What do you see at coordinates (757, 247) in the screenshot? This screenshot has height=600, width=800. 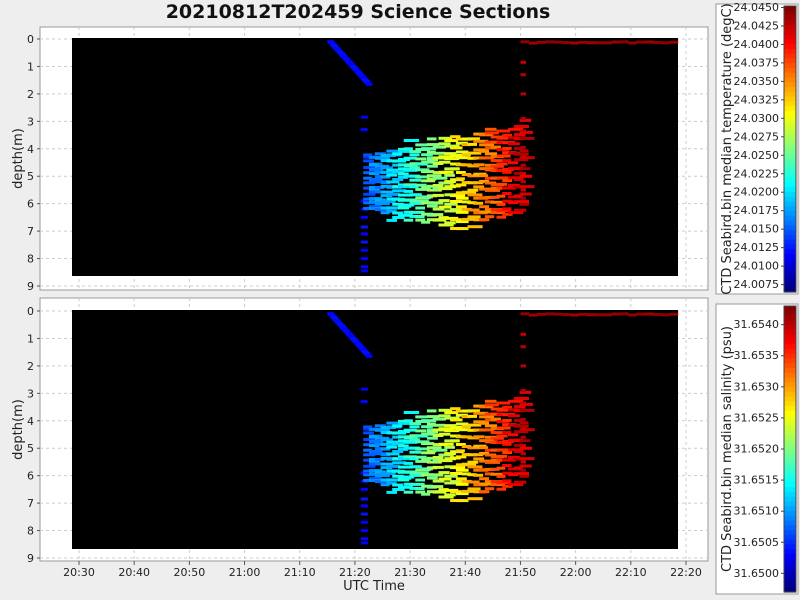 I see `colorbar-tick-label: 24.0125` at bounding box center [757, 247].